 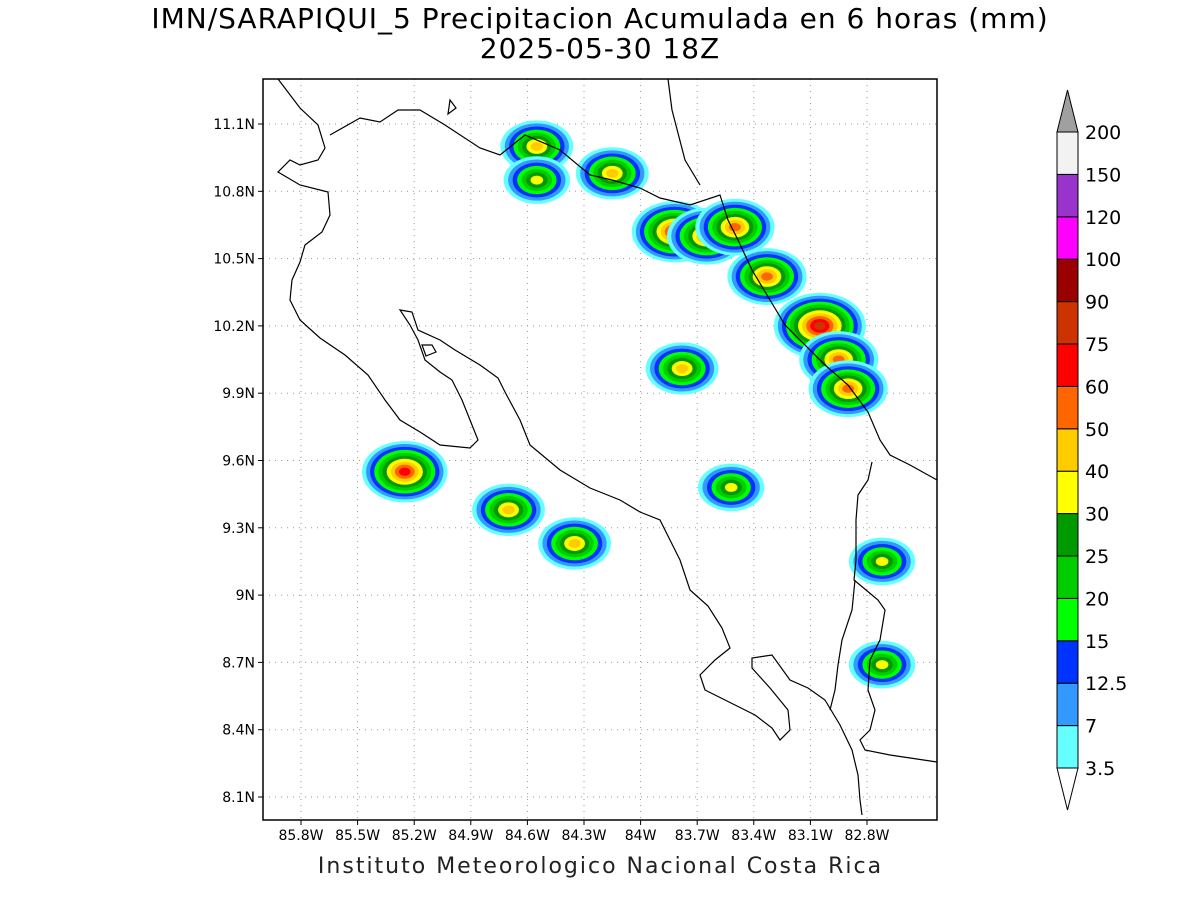 I want to click on y-tick-label: 9.3N, so click(x=238, y=529).